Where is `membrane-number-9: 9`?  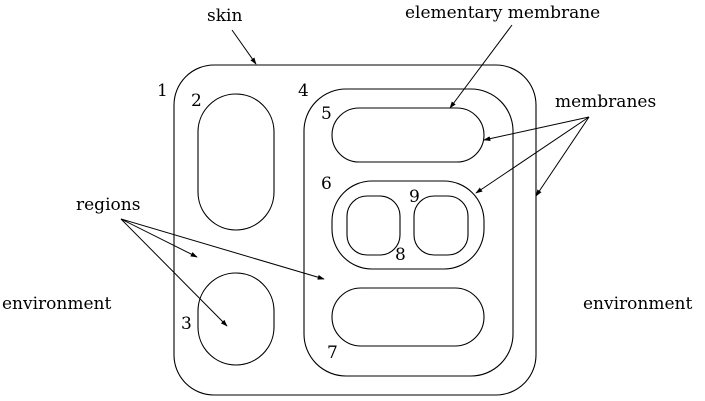 membrane-number-9: 9 is located at coordinates (414, 197).